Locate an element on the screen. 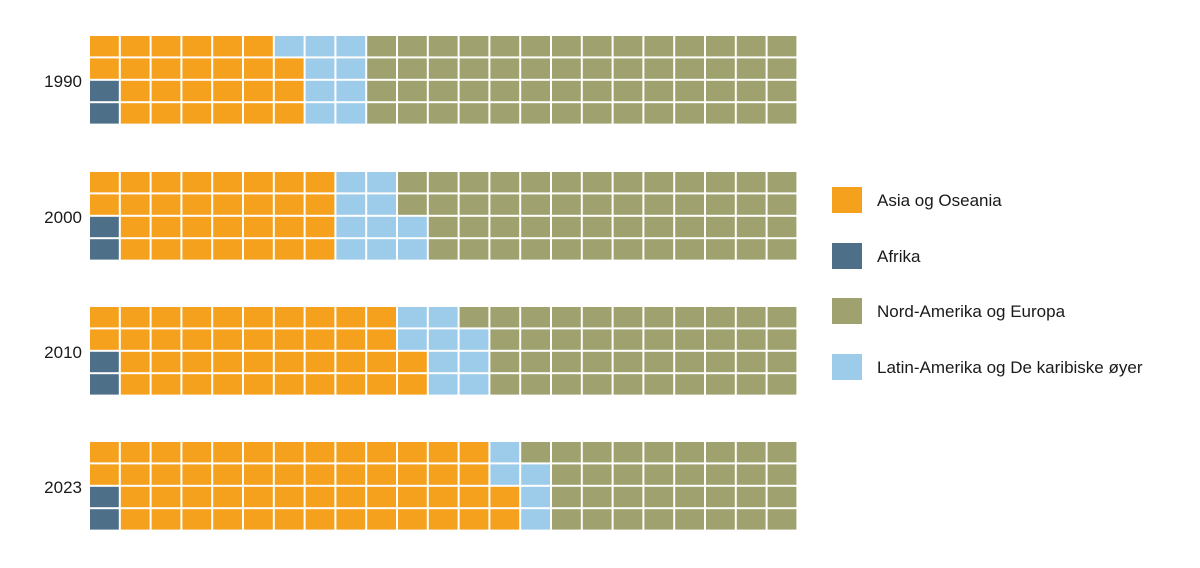  year-block-2023: 2023 is located at coordinates (420, 486).